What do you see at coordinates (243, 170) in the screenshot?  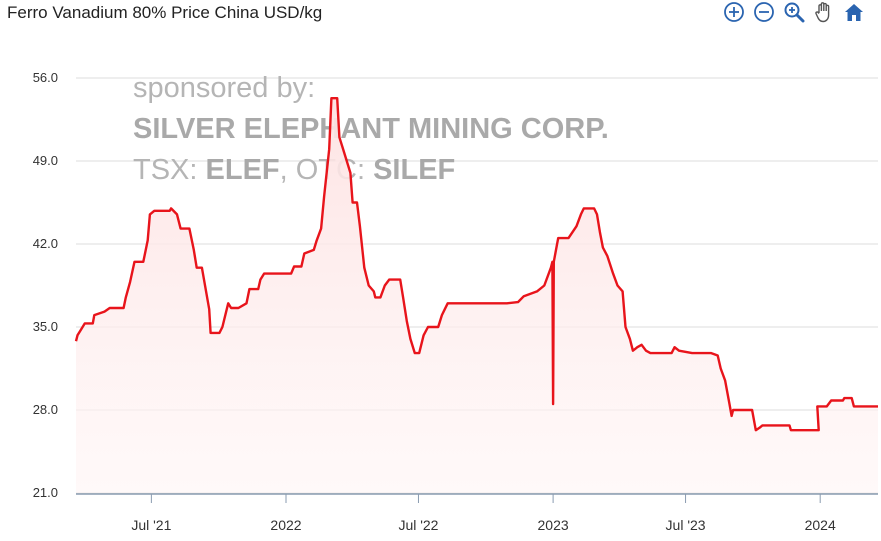 I see `watermark-ticker-tsx: ELEF` at bounding box center [243, 170].